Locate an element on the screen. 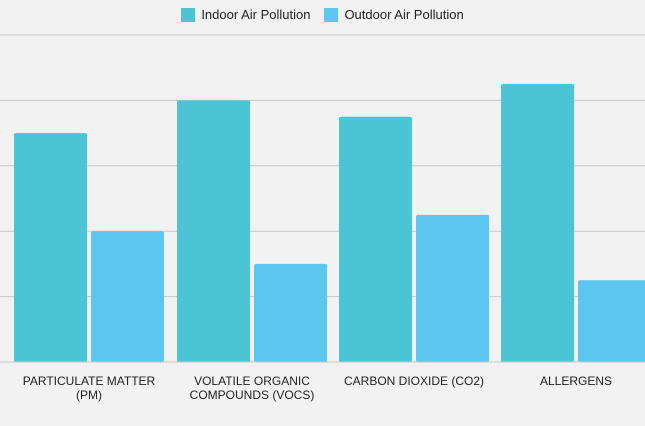 This screenshot has width=645, height=426. bar-outdoor-co2 is located at coordinates (452, 288).